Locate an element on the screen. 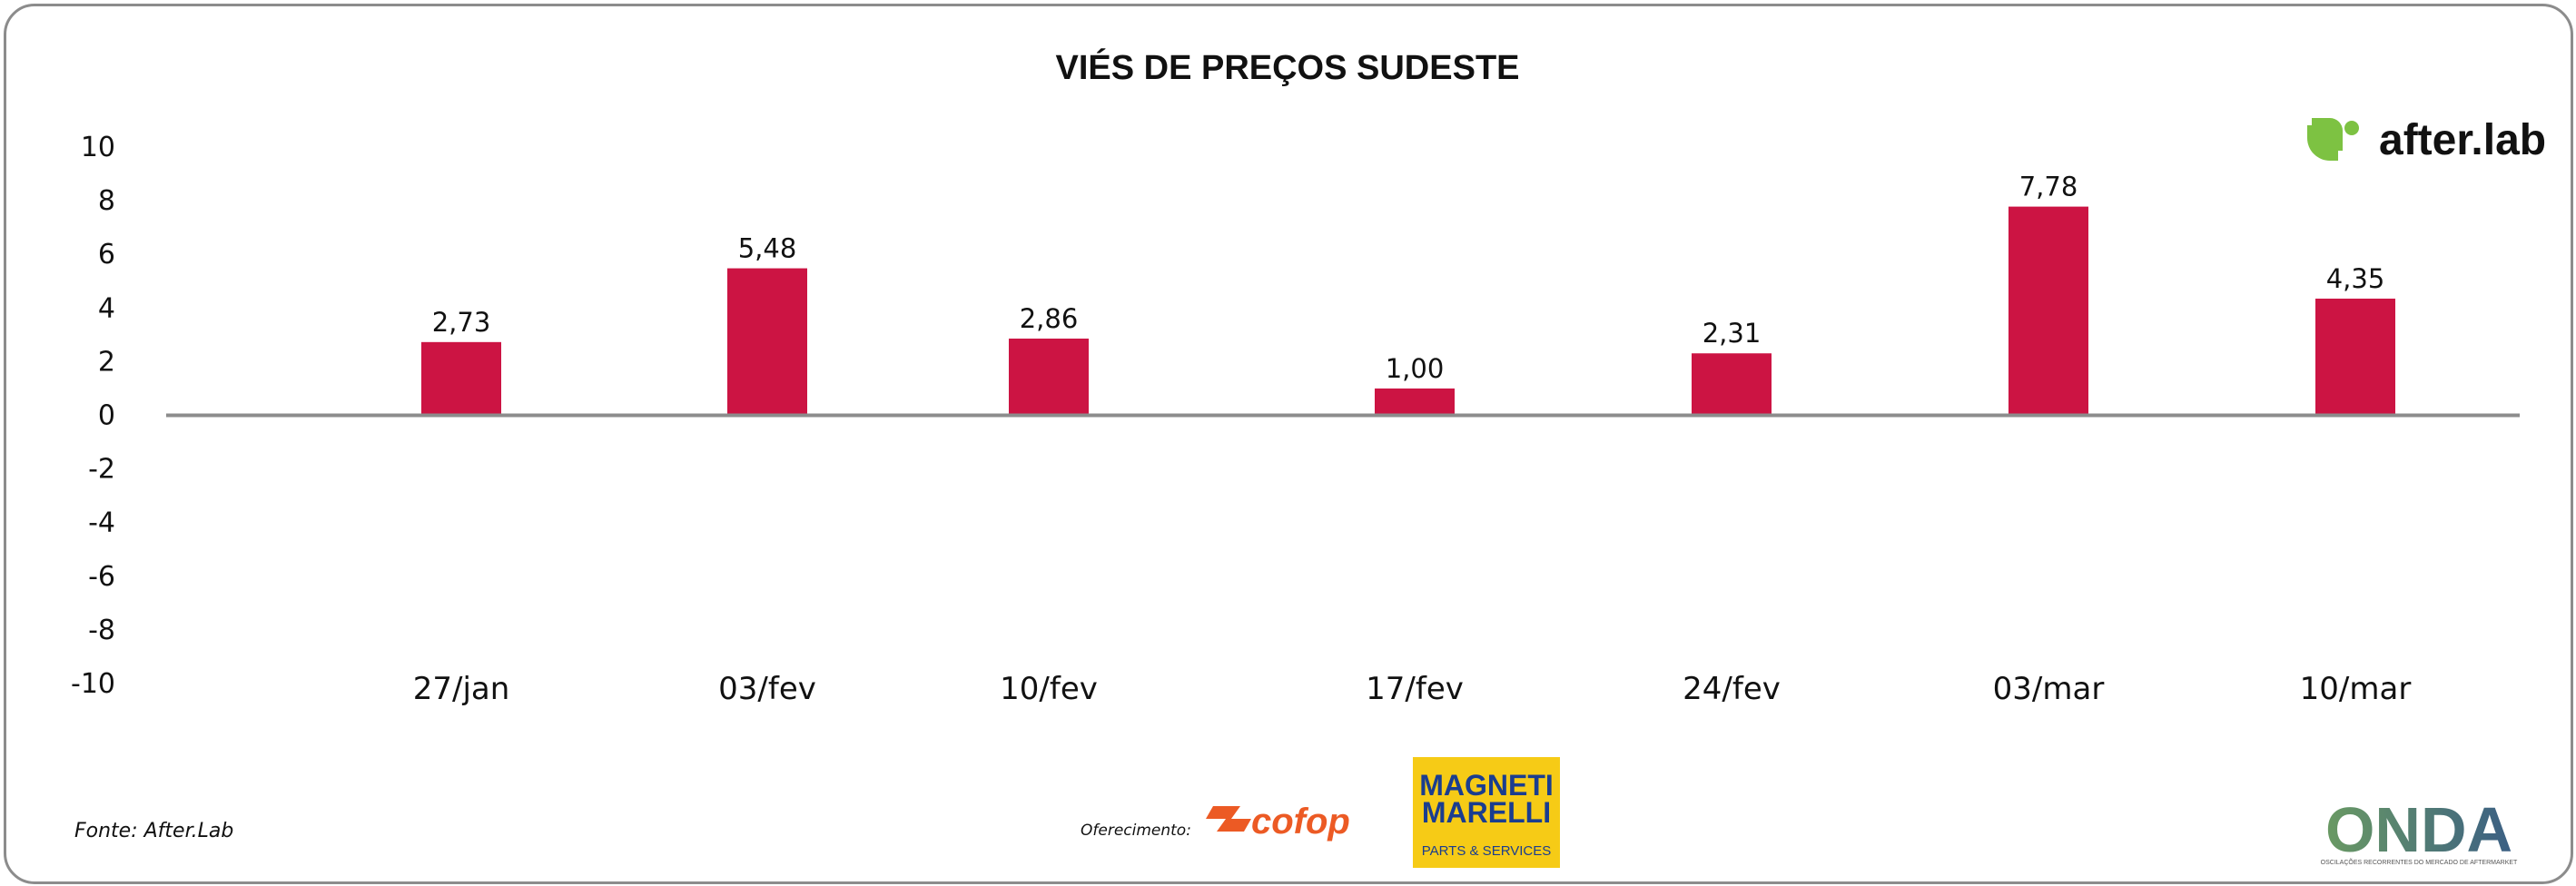 The height and width of the screenshot is (886, 2576). afterlab-logo-text: after.lab is located at coordinates (2462, 140).